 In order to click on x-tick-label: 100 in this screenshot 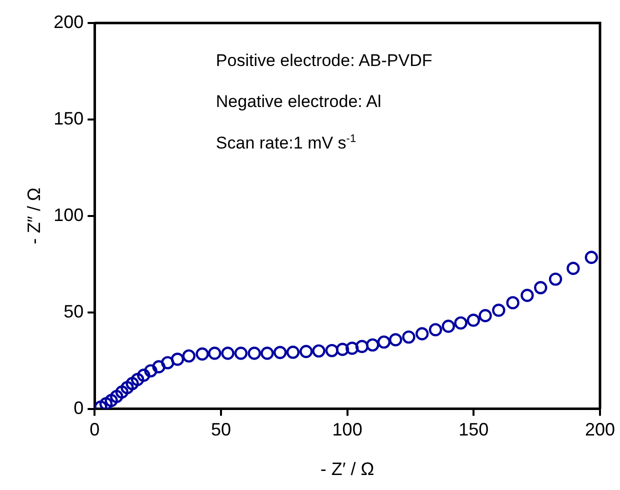, I will do `click(347, 430)`.